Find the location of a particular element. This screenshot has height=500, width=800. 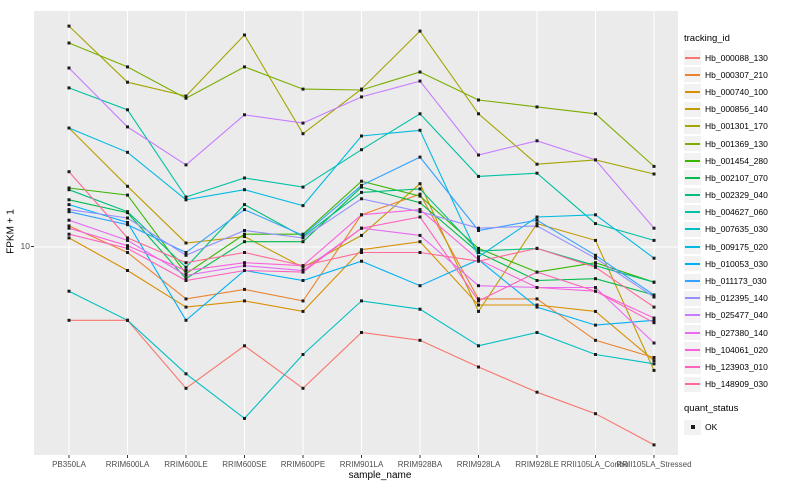

legend-item-label: Hb_123903_010 is located at coordinates (736, 366).